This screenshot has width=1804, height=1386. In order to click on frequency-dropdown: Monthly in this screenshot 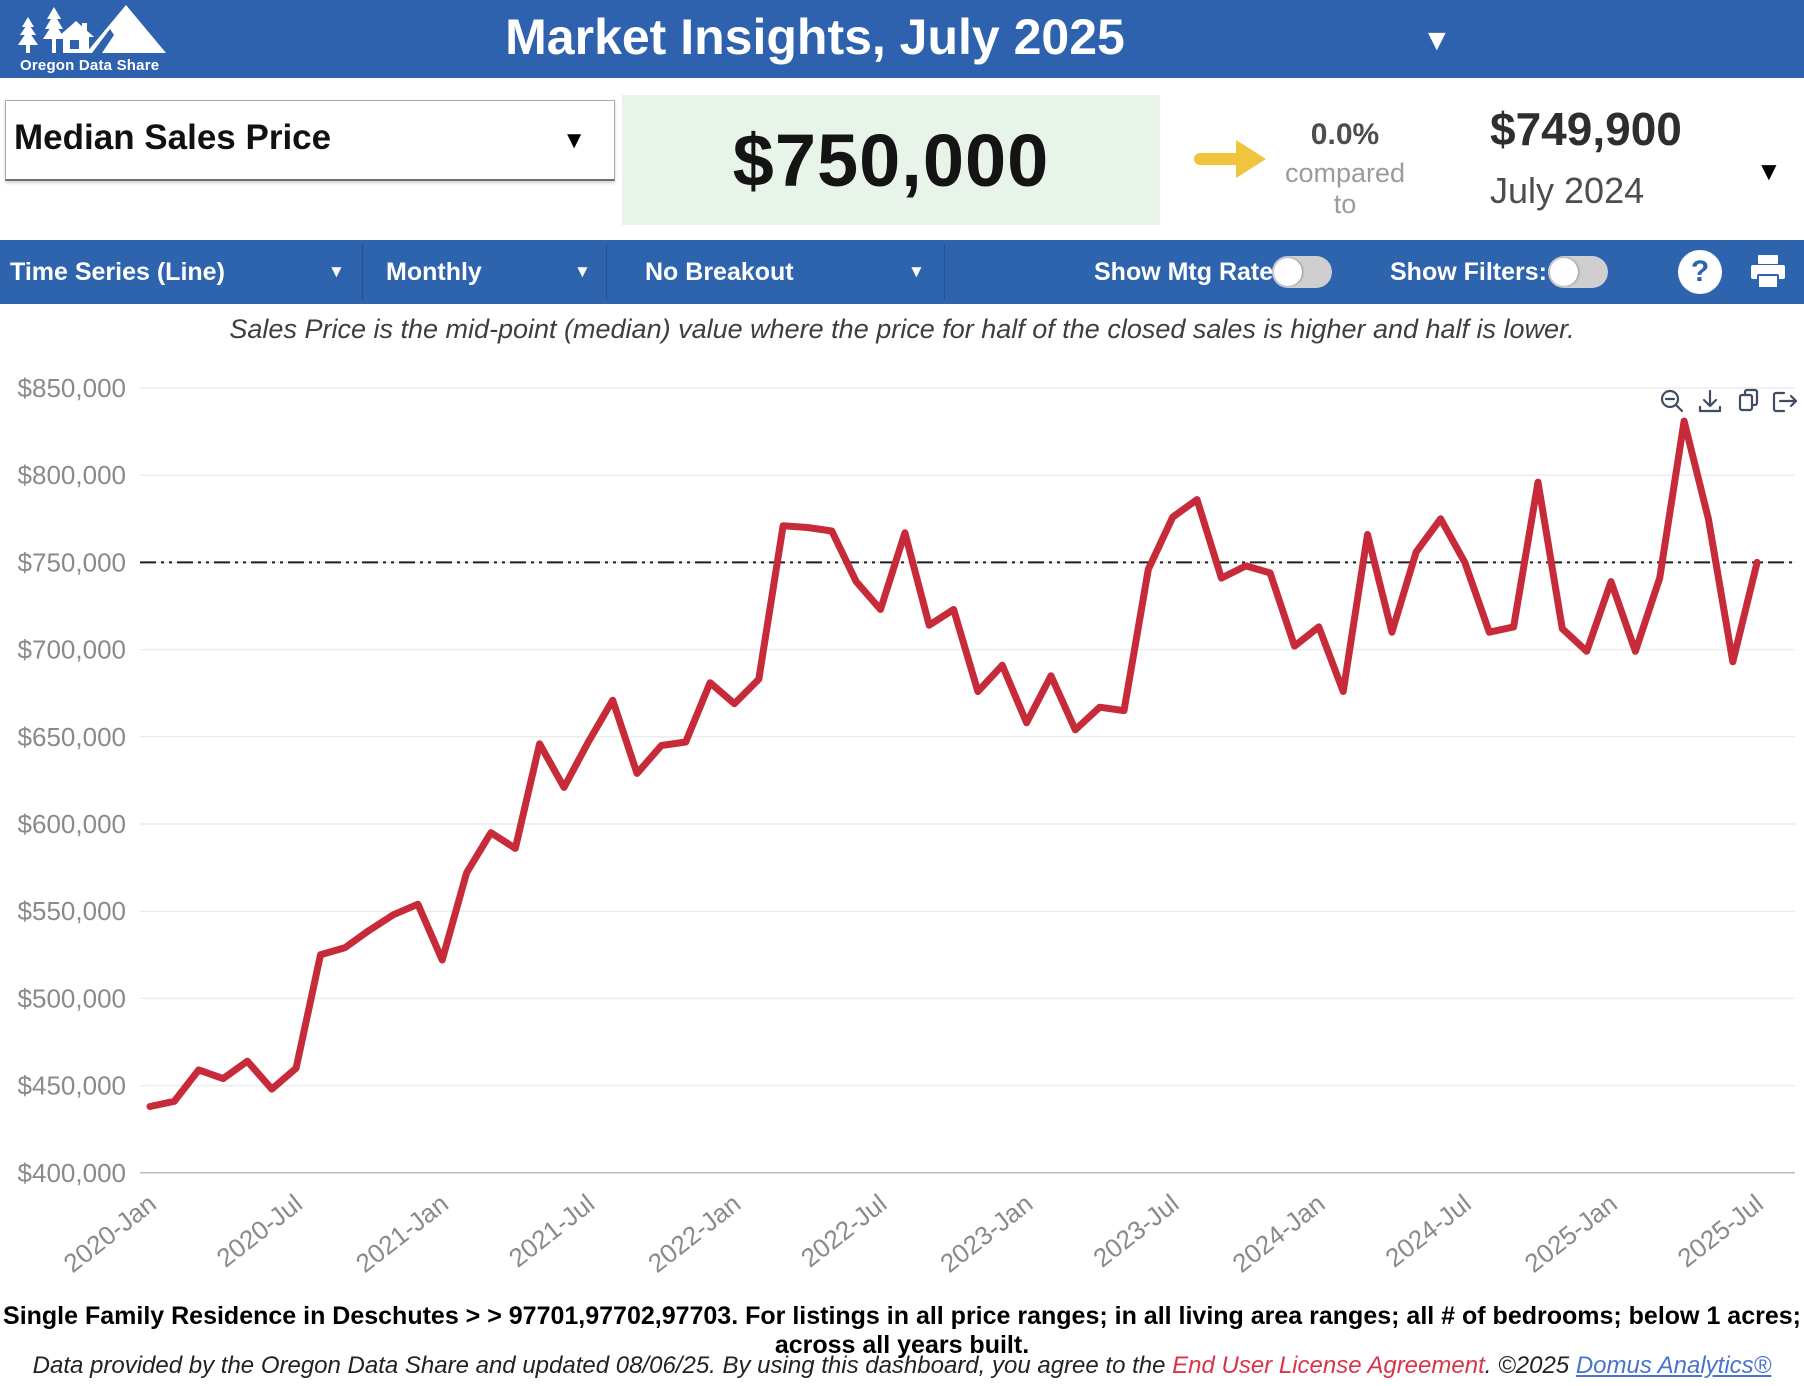, I will do `click(434, 272)`.